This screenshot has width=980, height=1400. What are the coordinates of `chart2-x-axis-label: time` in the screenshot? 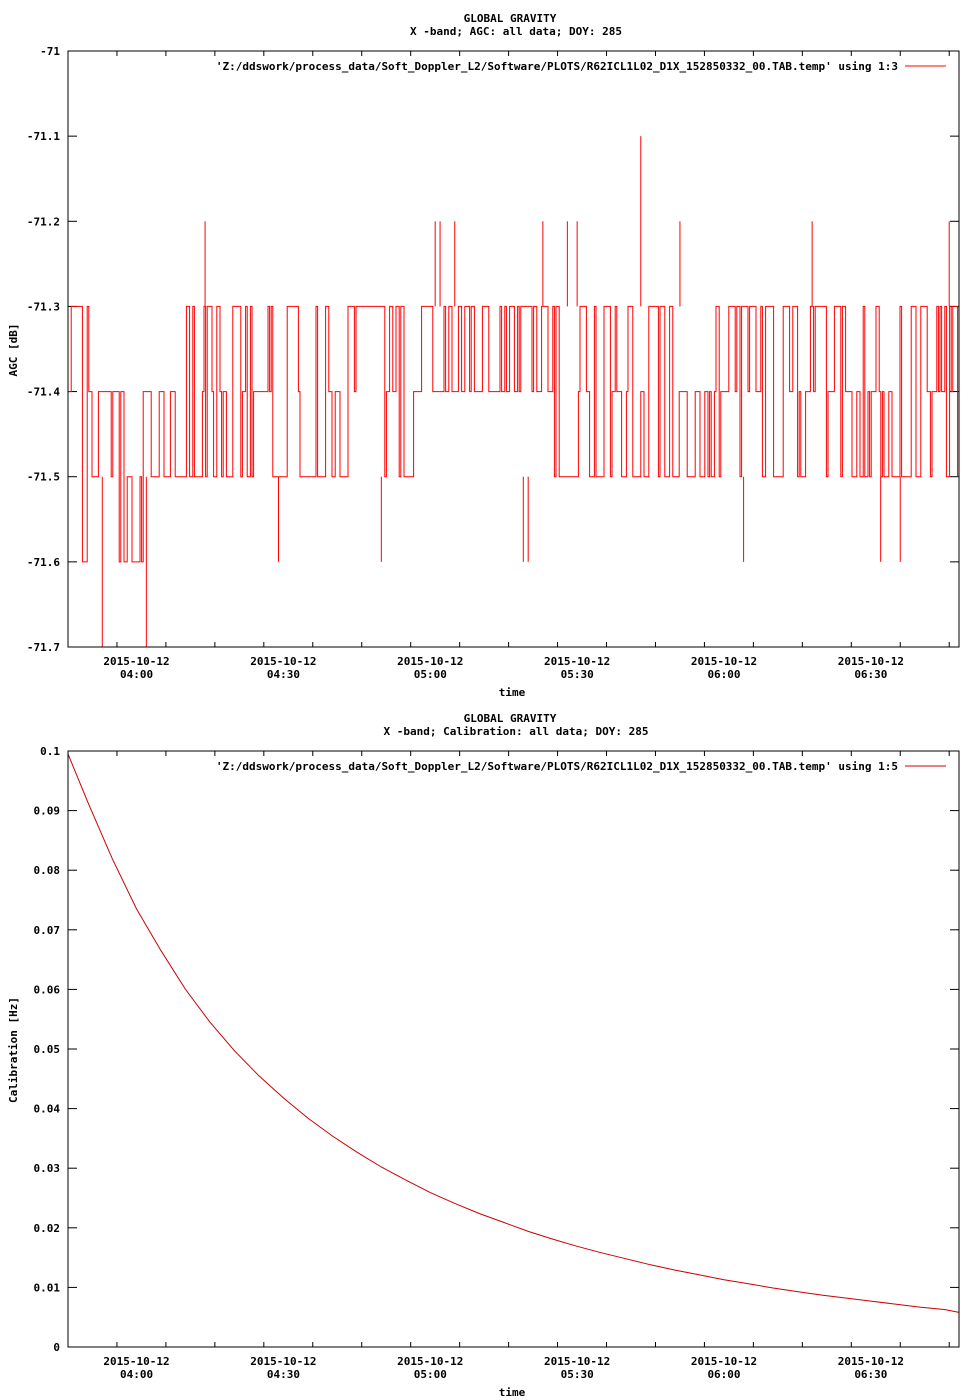 It's located at (512, 1392).